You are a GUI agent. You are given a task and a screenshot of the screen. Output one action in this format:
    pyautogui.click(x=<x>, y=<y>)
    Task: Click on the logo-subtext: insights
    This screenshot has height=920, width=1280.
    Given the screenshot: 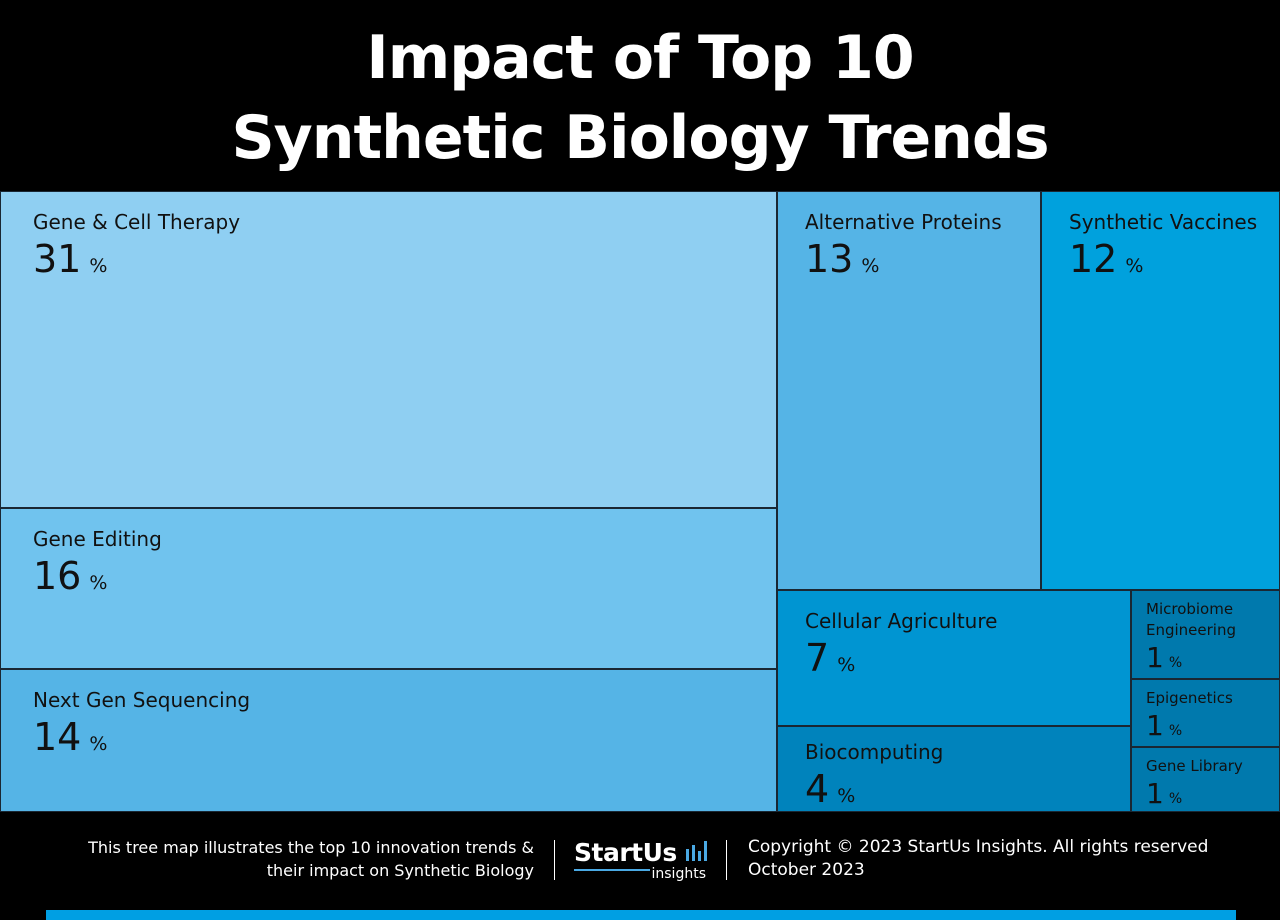 What is the action you would take?
    pyautogui.click(x=679, y=874)
    